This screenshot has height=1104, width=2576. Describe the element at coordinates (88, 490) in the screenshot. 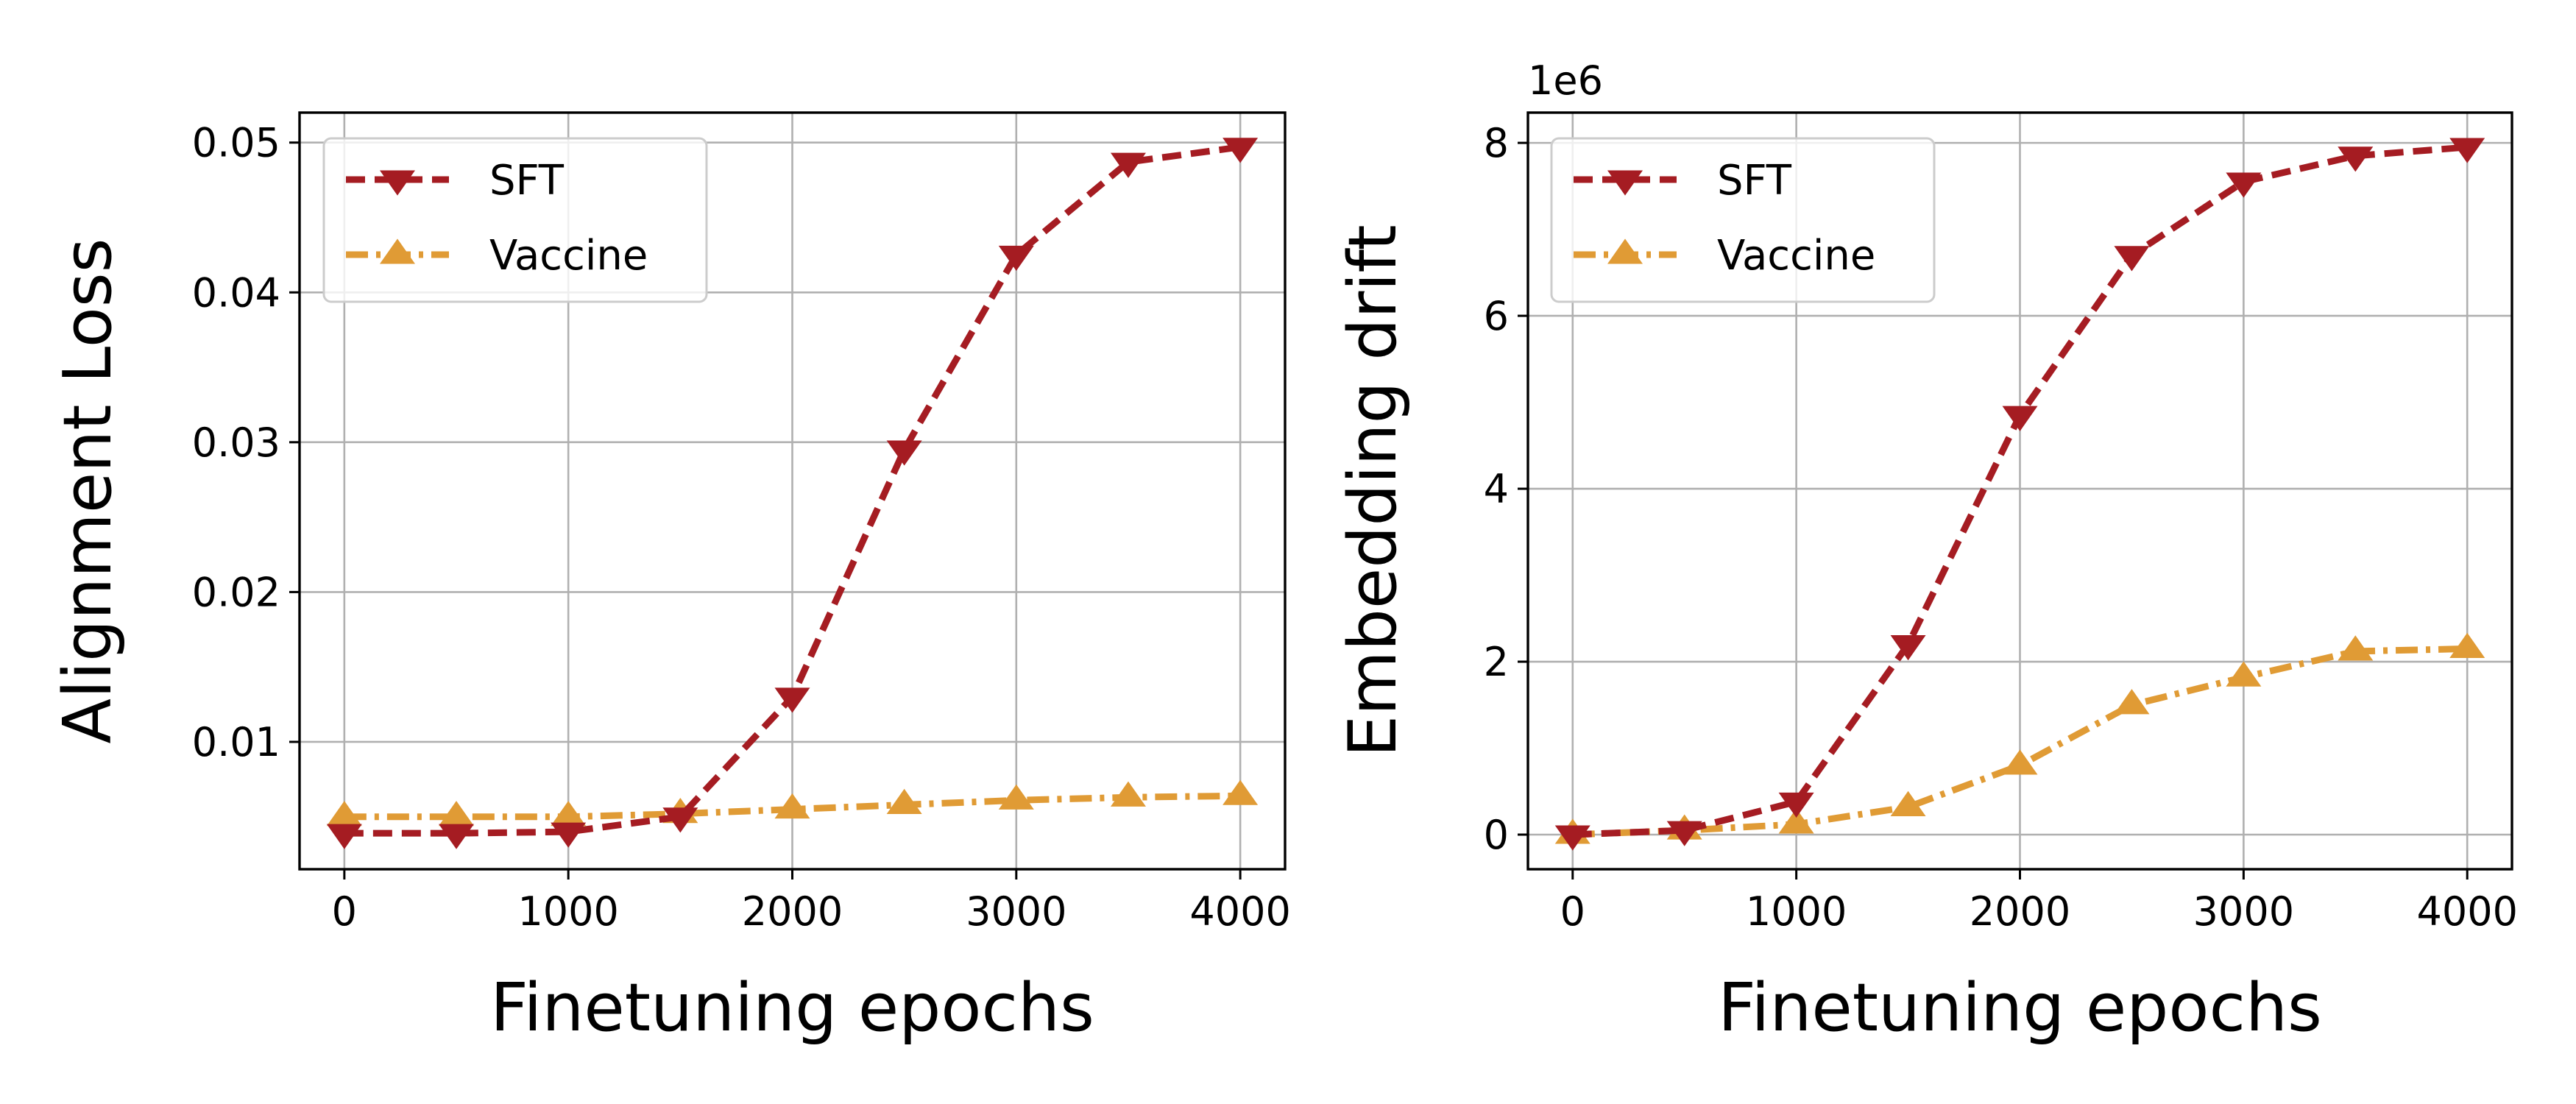

I see `y-axis-label: Alignment Loss` at that location.